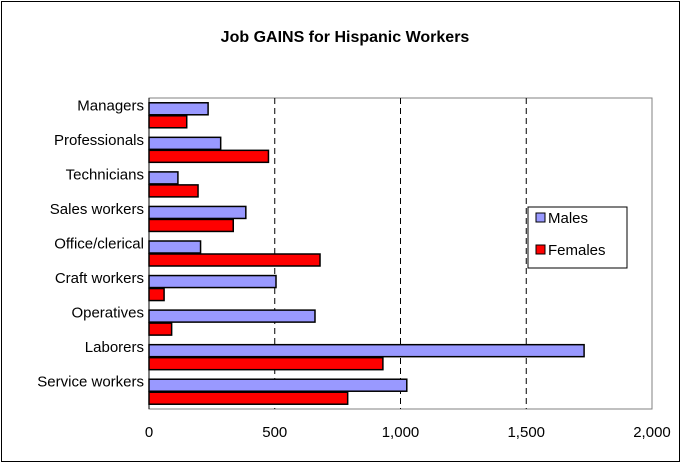 This screenshot has width=683, height=465. I want to click on legend: Males Females, so click(577, 237).